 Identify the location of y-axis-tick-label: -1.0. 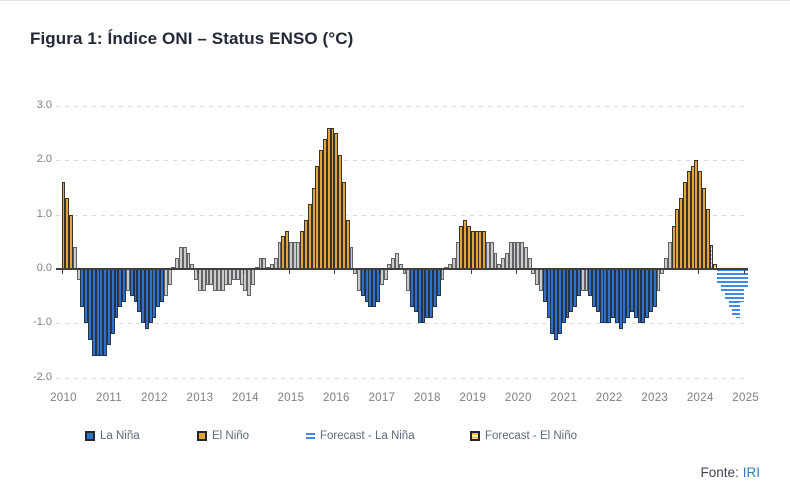
(42, 322).